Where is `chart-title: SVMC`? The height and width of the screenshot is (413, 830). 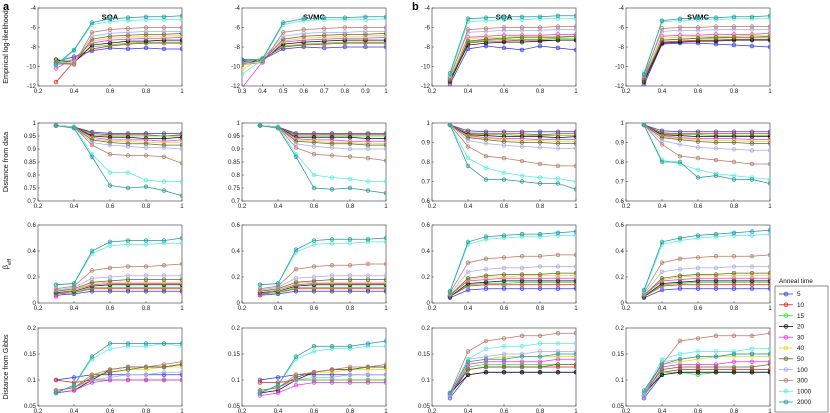
chart-title: SVMC is located at coordinates (698, 17).